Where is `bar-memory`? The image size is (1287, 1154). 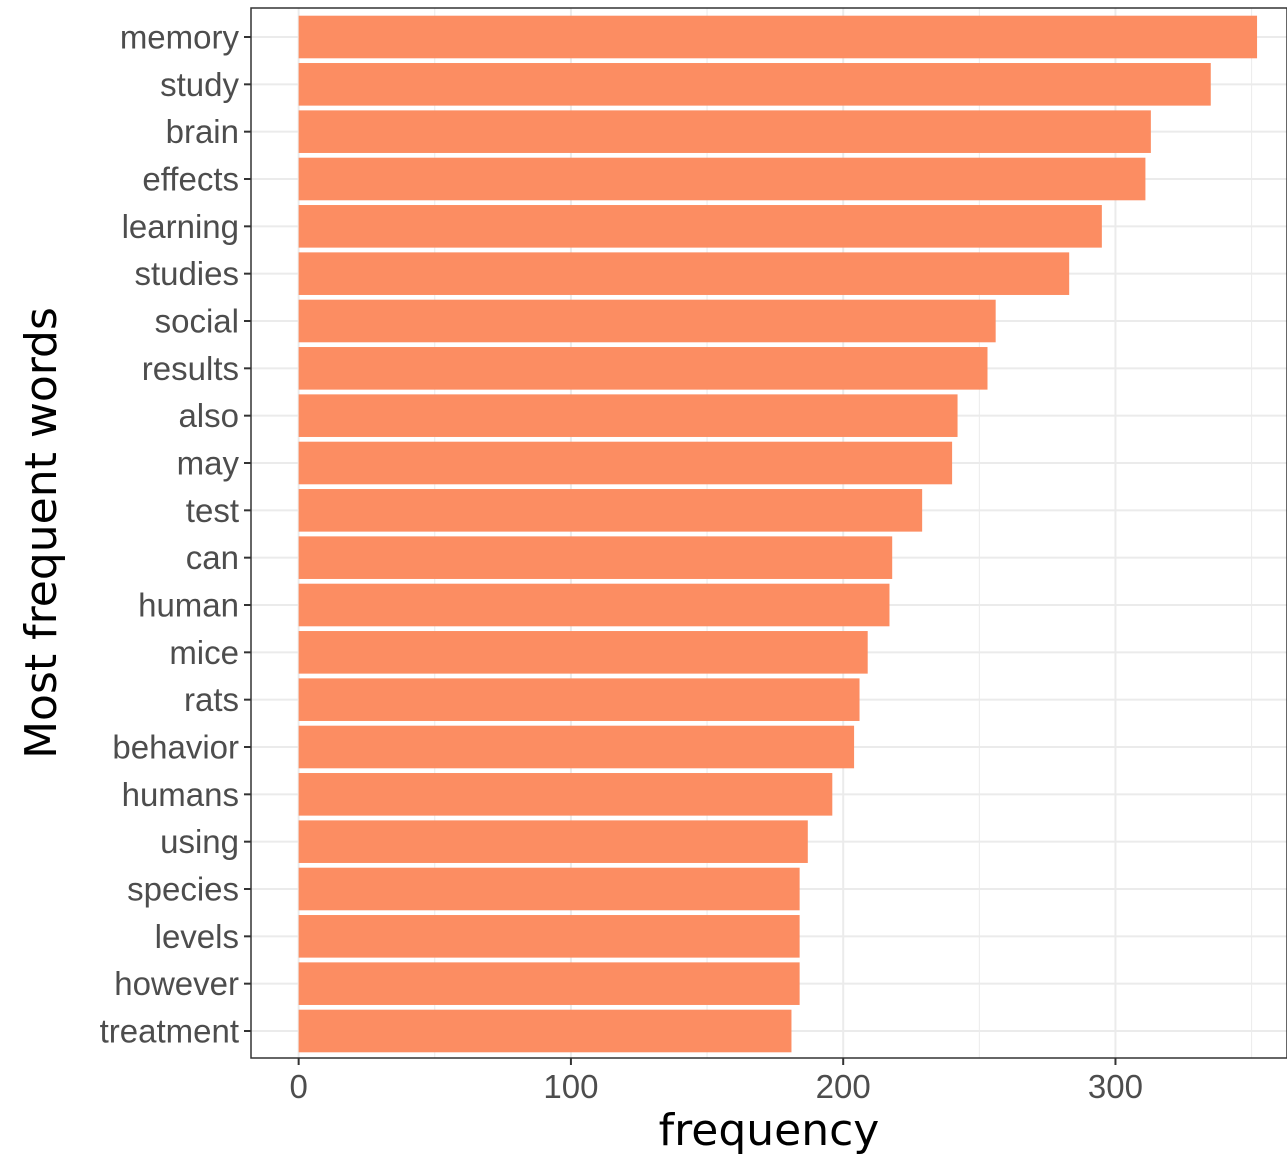
bar-memory is located at coordinates (778, 37).